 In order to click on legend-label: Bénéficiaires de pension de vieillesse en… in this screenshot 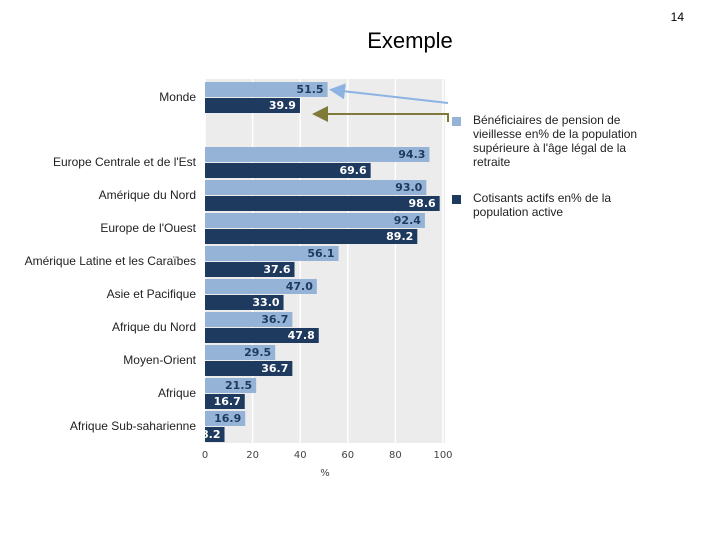, I will do `click(555, 141)`.